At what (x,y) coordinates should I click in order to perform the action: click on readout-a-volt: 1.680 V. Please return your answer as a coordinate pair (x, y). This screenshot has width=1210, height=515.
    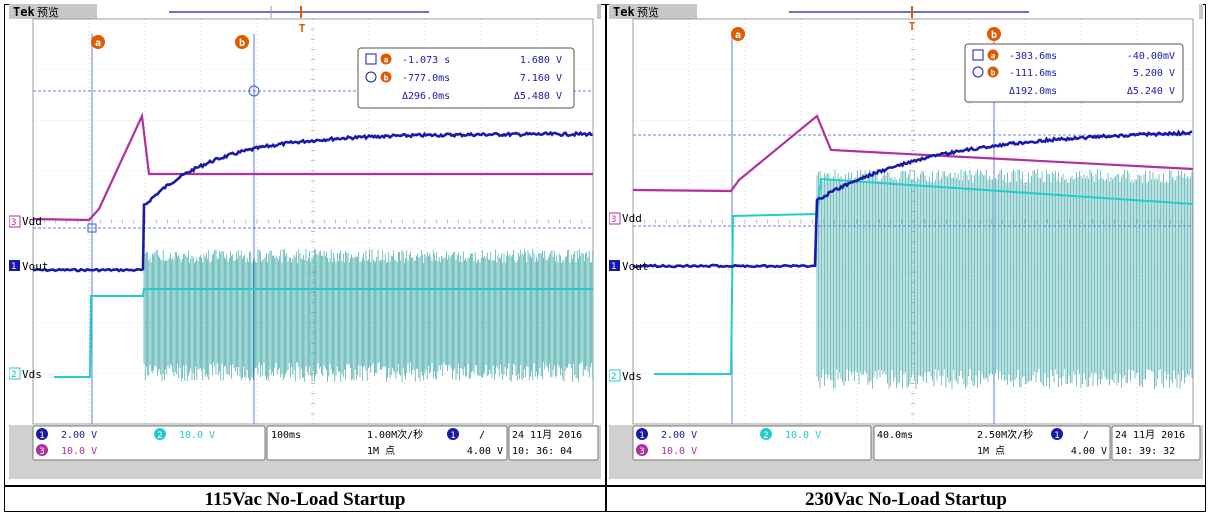
    Looking at the image, I should click on (541, 60).